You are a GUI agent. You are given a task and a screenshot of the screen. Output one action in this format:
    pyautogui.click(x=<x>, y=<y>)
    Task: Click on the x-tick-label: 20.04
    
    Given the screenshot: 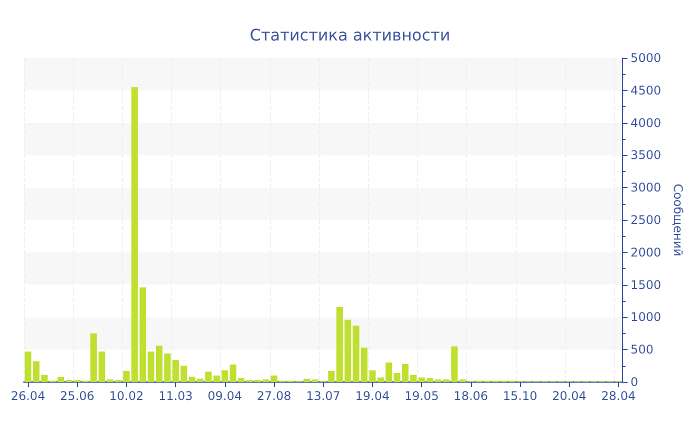 What is the action you would take?
    pyautogui.click(x=569, y=396)
    